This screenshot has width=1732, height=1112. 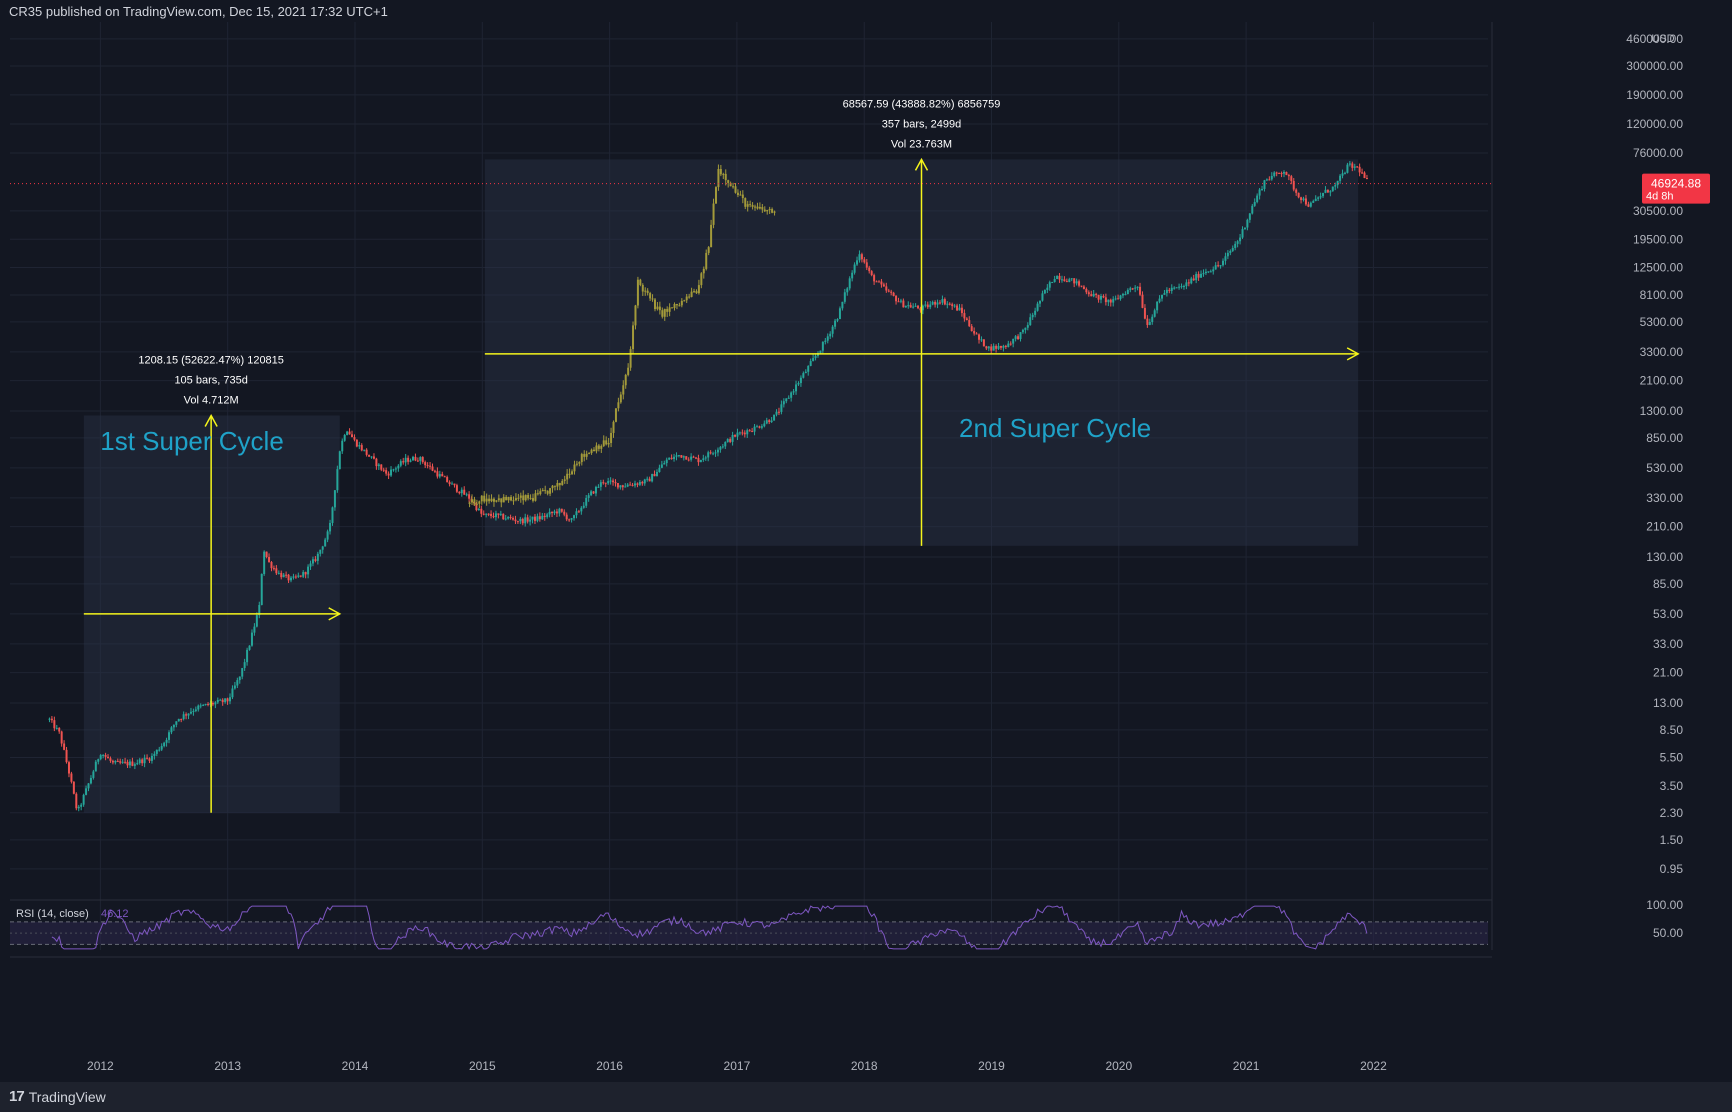 I want to click on time-tick-label: 2013, so click(x=227, y=1066).